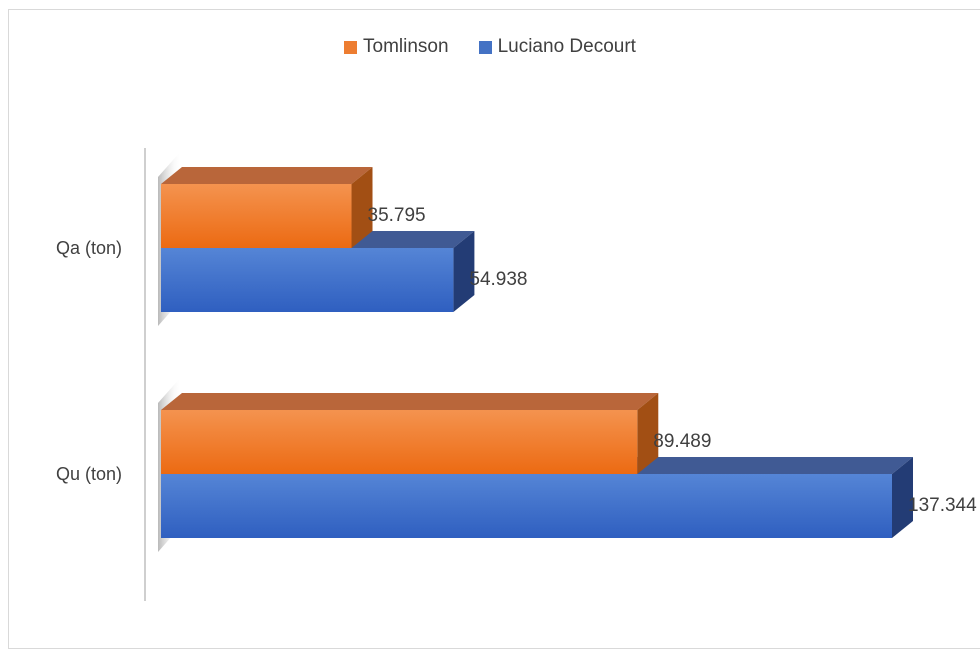 The width and height of the screenshot is (980, 649). What do you see at coordinates (399, 442) in the screenshot?
I see `bar-tomlinson-qu-ton` at bounding box center [399, 442].